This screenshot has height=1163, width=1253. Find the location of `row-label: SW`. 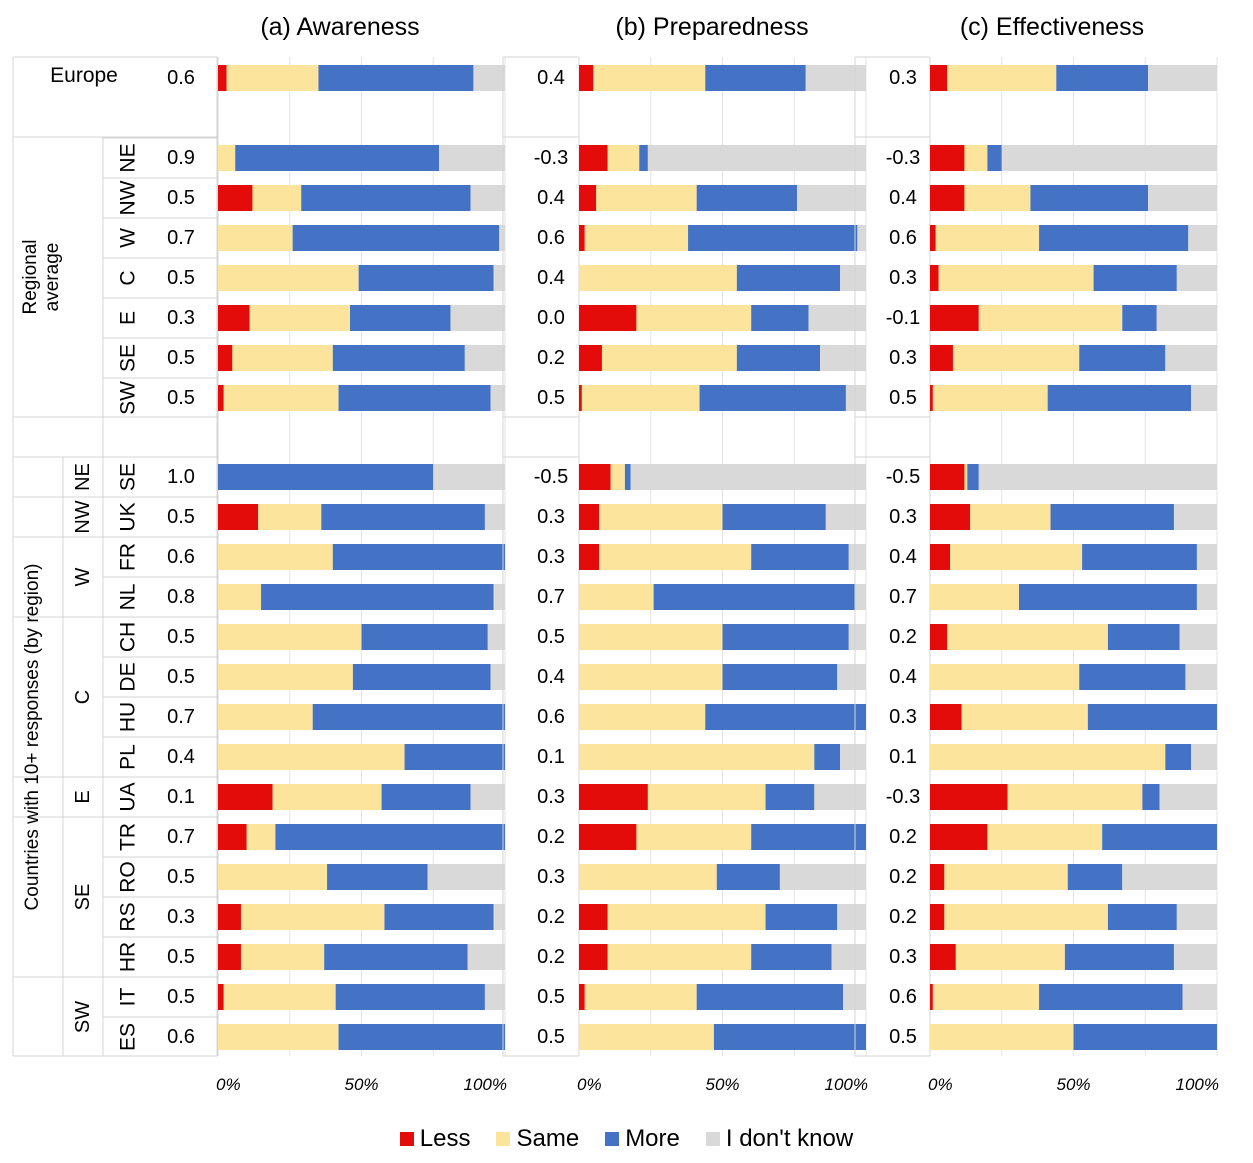

row-label: SW is located at coordinates (128, 398).